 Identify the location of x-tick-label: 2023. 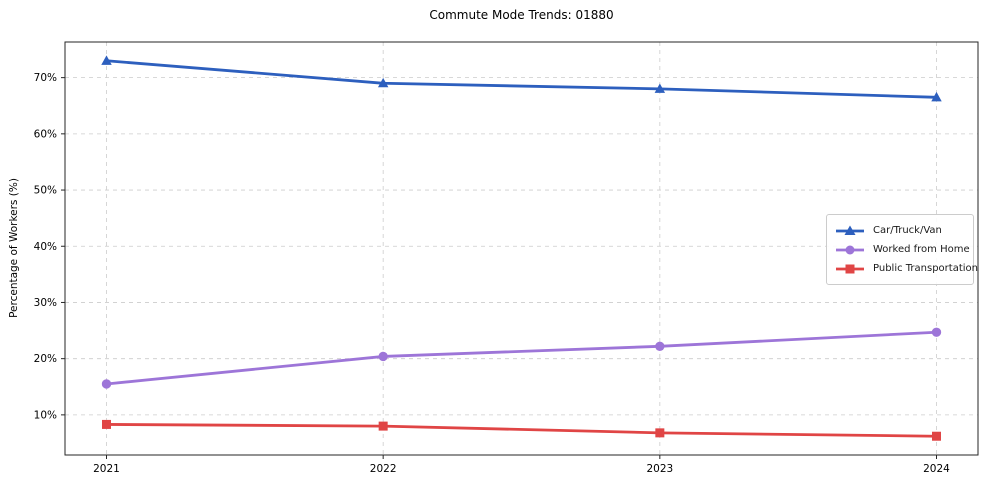
(659, 469).